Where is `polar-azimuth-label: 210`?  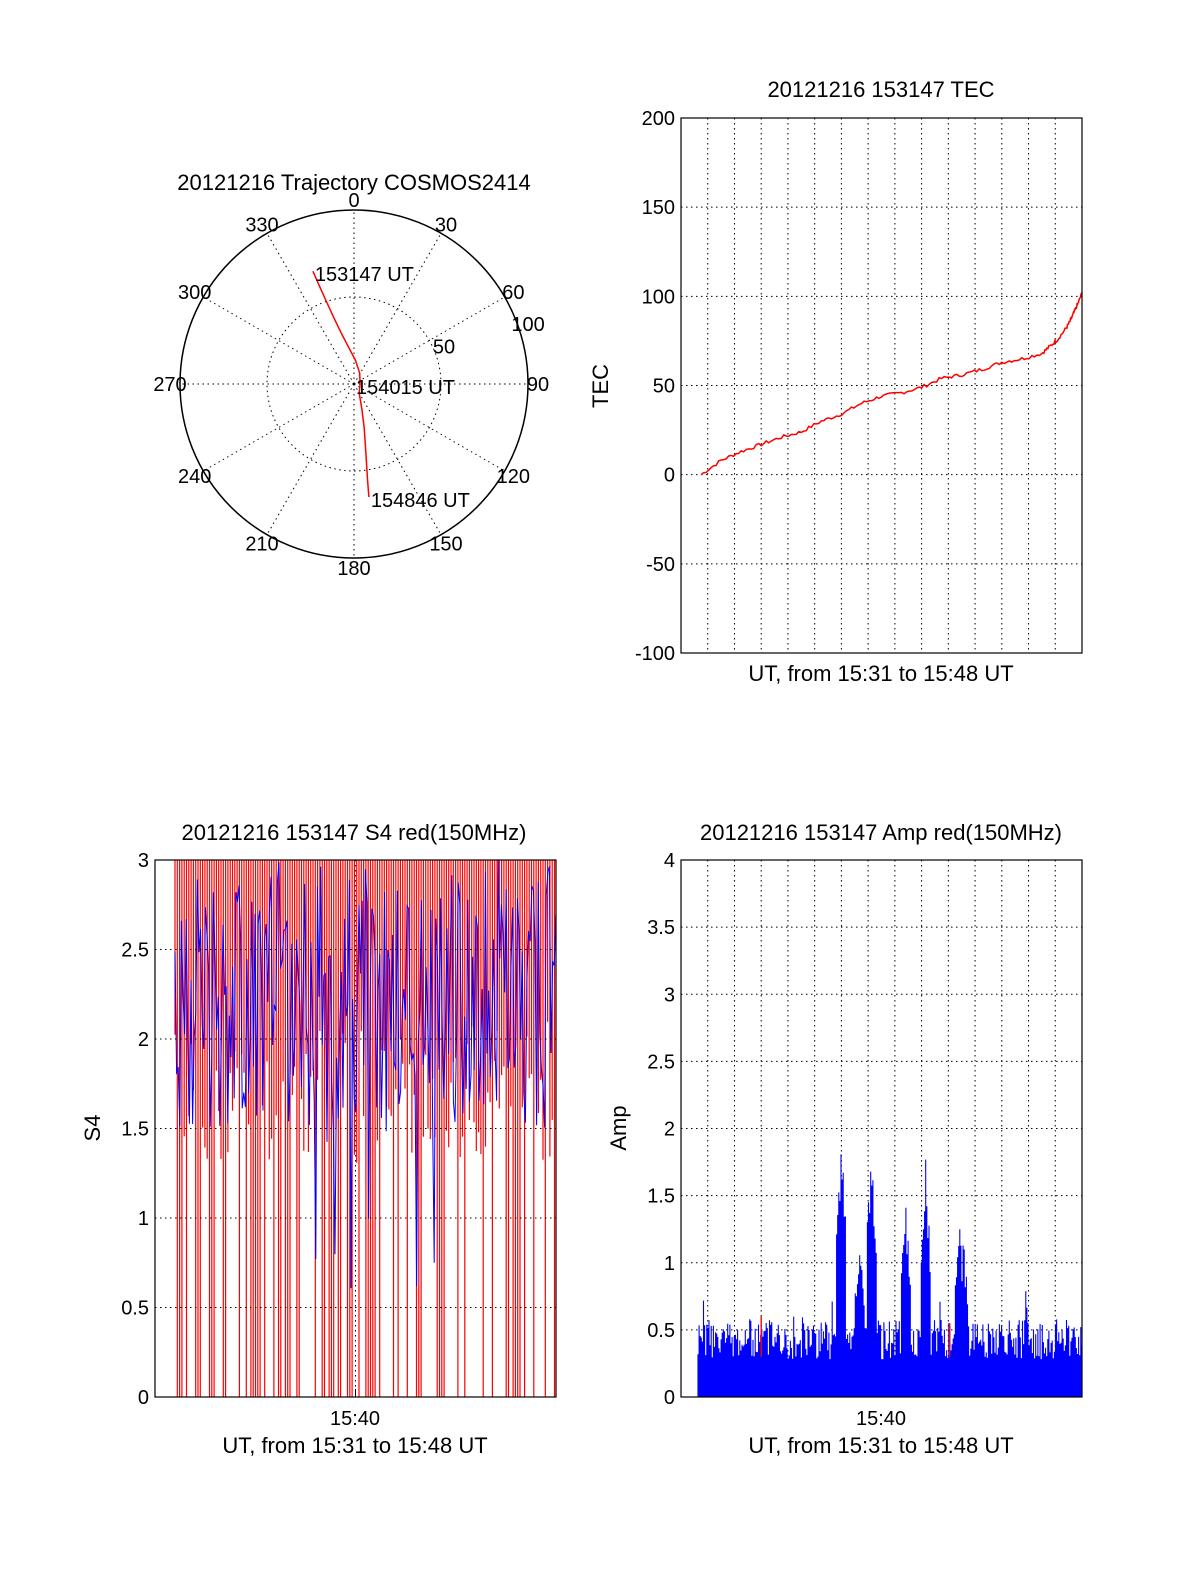
polar-azimuth-label: 210 is located at coordinates (261, 544).